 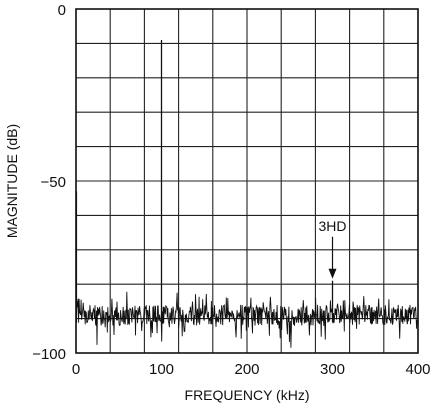 What do you see at coordinates (417, 369) in the screenshot?
I see `x-tick-label: 400` at bounding box center [417, 369].